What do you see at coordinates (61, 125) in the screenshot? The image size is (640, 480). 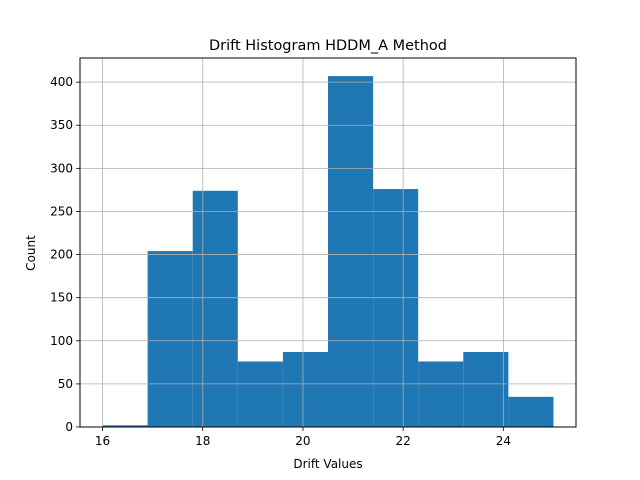 I see `y-tick-label: 350` at bounding box center [61, 125].